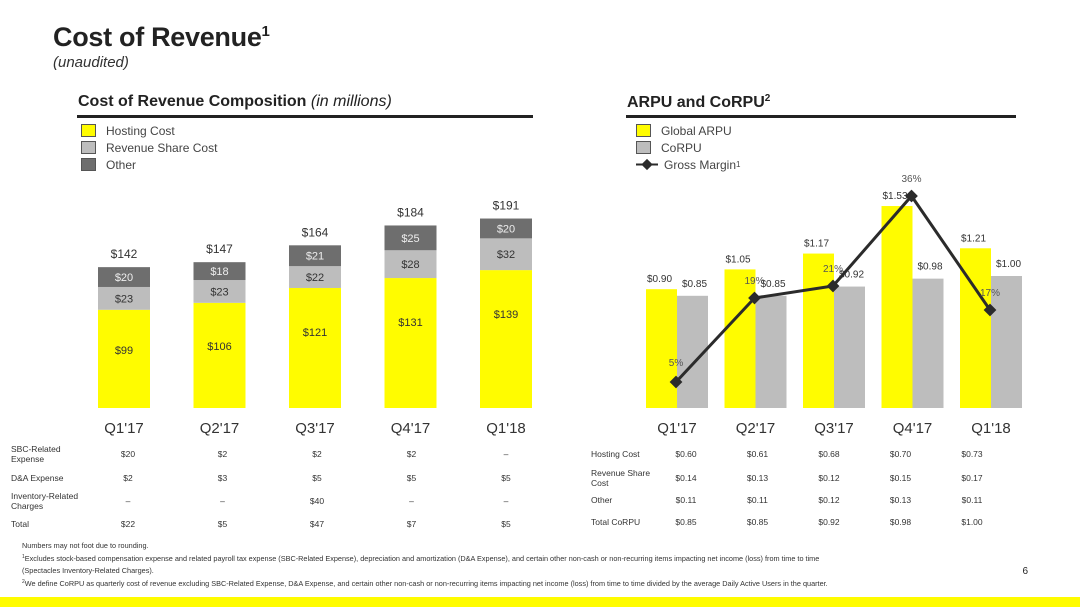 This screenshot has width=1080, height=607. Describe the element at coordinates (686, 454) in the screenshot. I see `table-cell: $0.60` at that location.